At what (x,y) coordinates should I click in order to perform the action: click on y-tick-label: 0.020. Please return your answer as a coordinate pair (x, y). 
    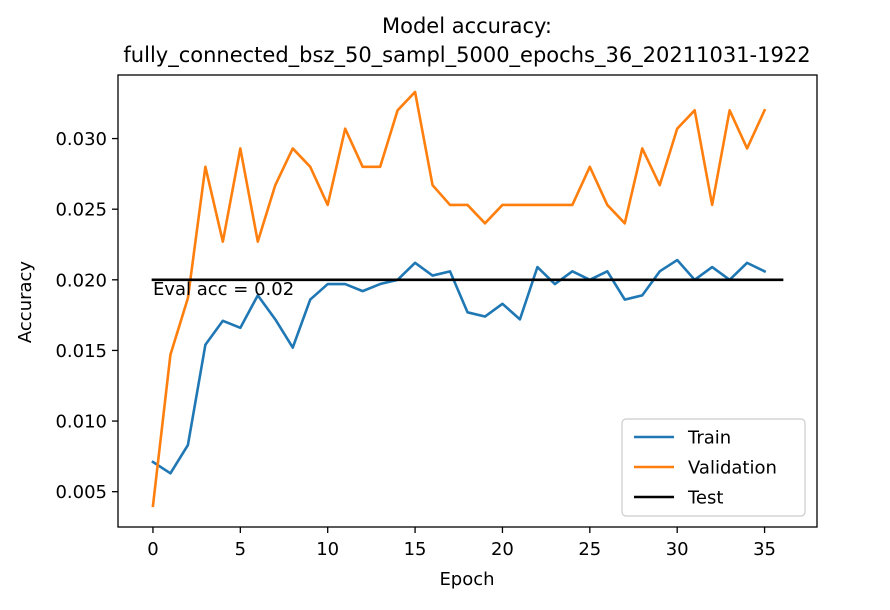
    Looking at the image, I should click on (81, 280).